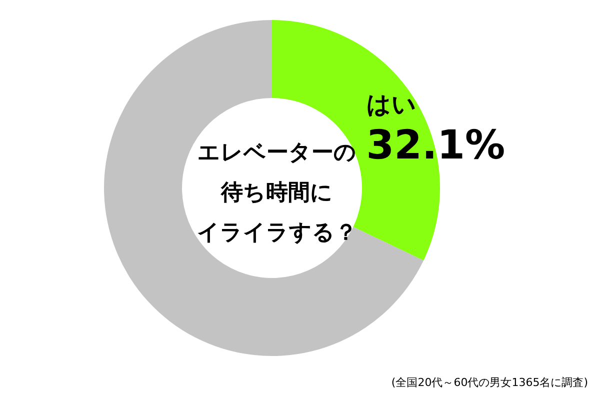  What do you see at coordinates (277, 193) in the screenshot?
I see `text: エレベーターの待ち時間にイライラする？` at bounding box center [277, 193].